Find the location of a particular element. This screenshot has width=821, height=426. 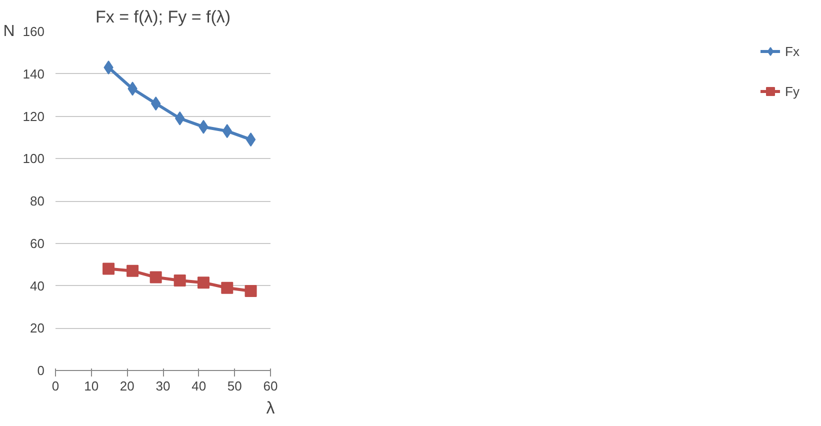

y-tick-label: 20 is located at coordinates (37, 328).